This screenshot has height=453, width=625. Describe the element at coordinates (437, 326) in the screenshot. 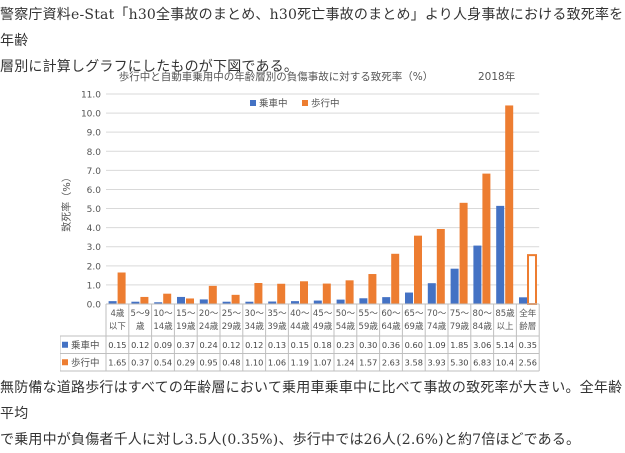

I see `category-label: 74歳` at that location.